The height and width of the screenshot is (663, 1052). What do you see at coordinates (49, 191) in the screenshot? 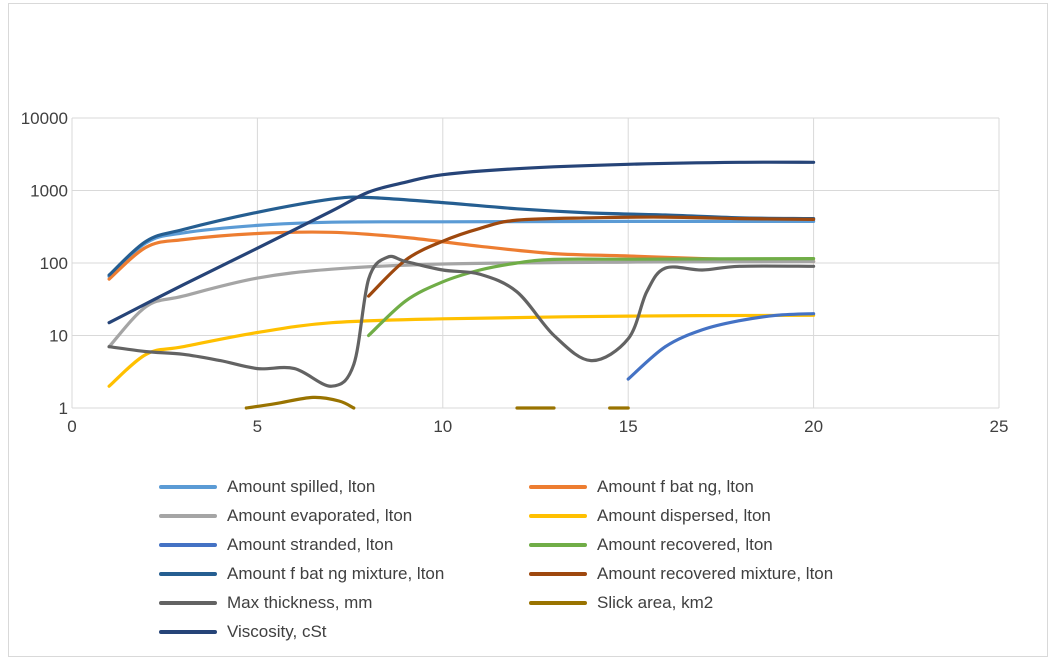
I see `y-tick-label: 1000` at bounding box center [49, 191].